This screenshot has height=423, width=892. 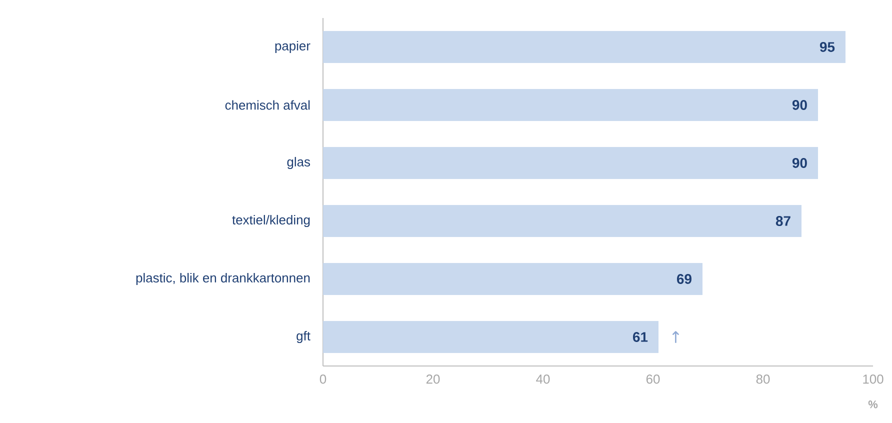 What do you see at coordinates (684, 279) in the screenshot?
I see `data-label: 69` at bounding box center [684, 279].